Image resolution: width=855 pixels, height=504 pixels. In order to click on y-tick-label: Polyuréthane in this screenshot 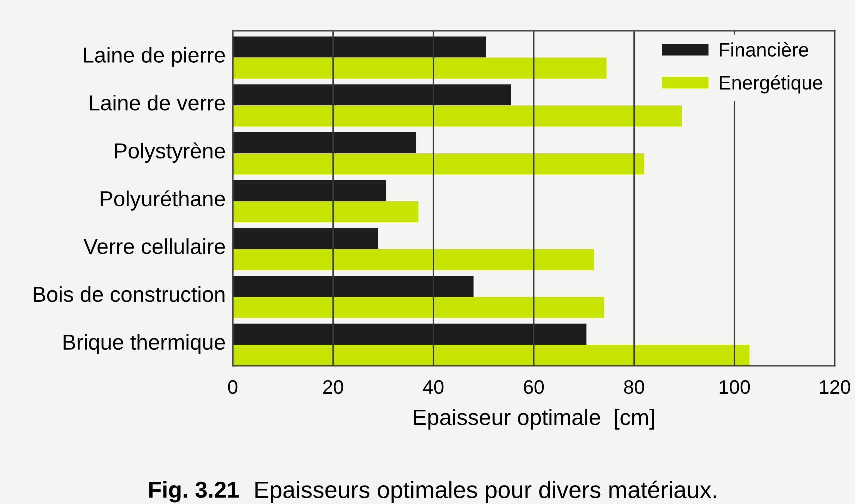, I will do `click(163, 200)`.